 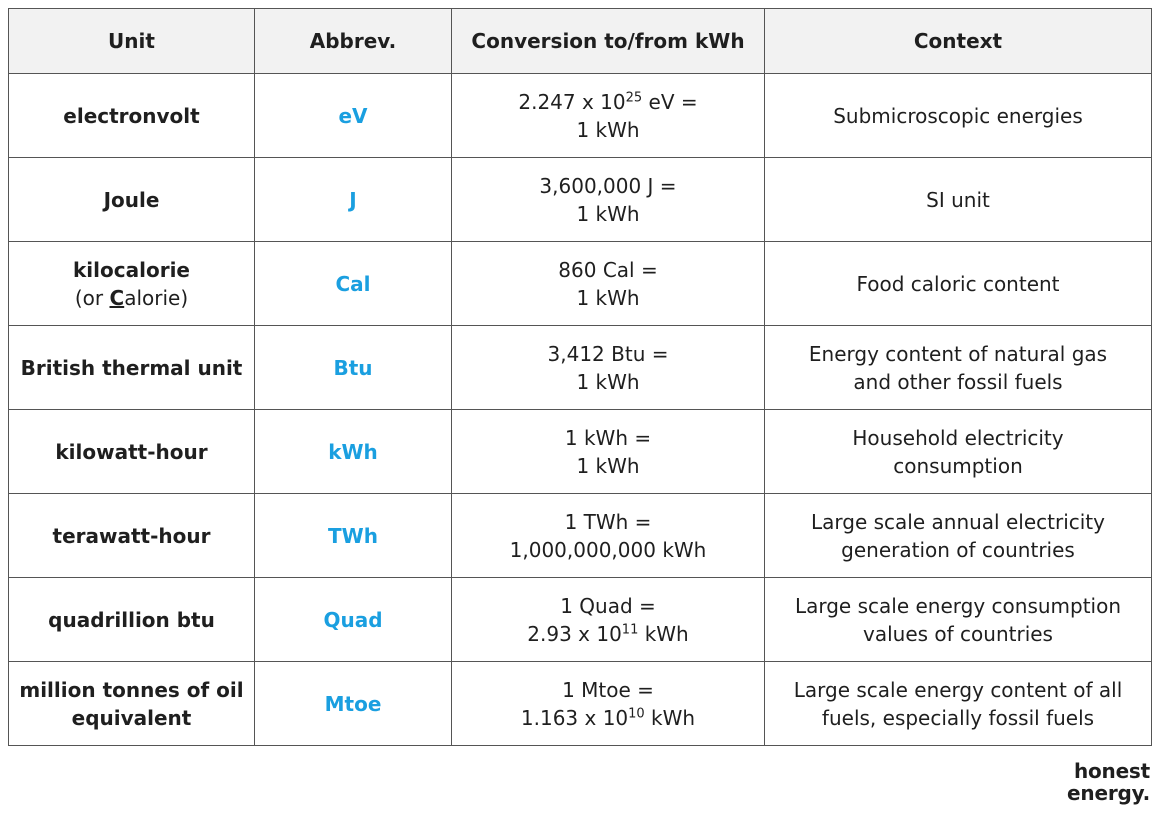 What do you see at coordinates (608, 269) in the screenshot?
I see `conversion-line-1: 860 Cal =` at bounding box center [608, 269].